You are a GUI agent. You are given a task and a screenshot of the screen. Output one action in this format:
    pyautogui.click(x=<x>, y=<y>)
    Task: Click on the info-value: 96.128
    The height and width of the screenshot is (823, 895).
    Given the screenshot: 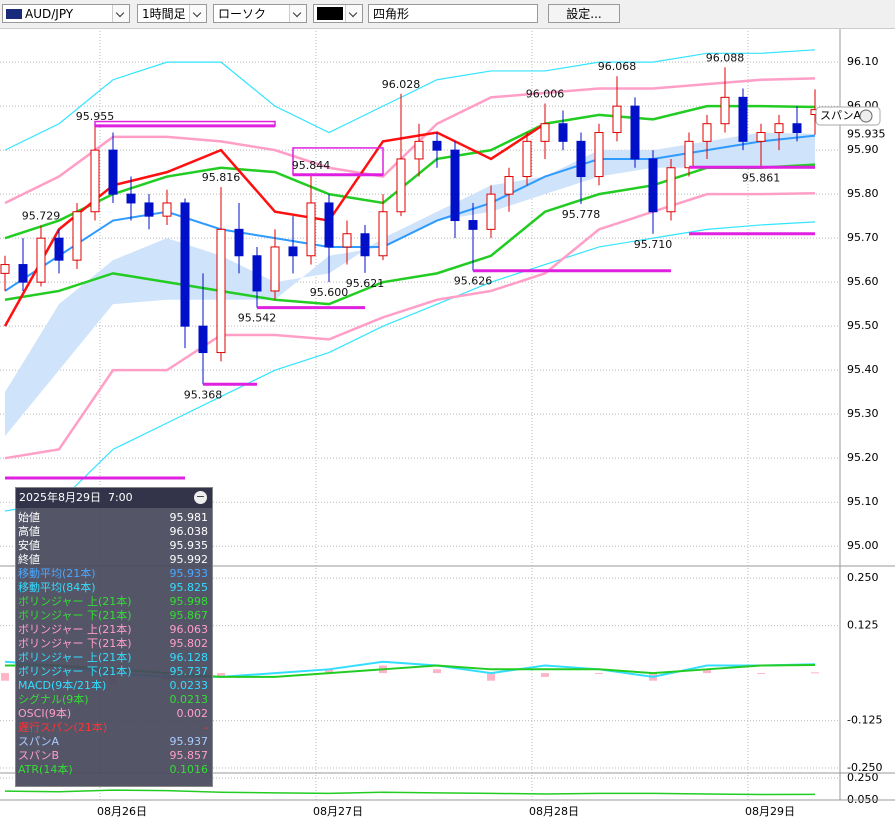 What is the action you would take?
    pyautogui.click(x=189, y=657)
    